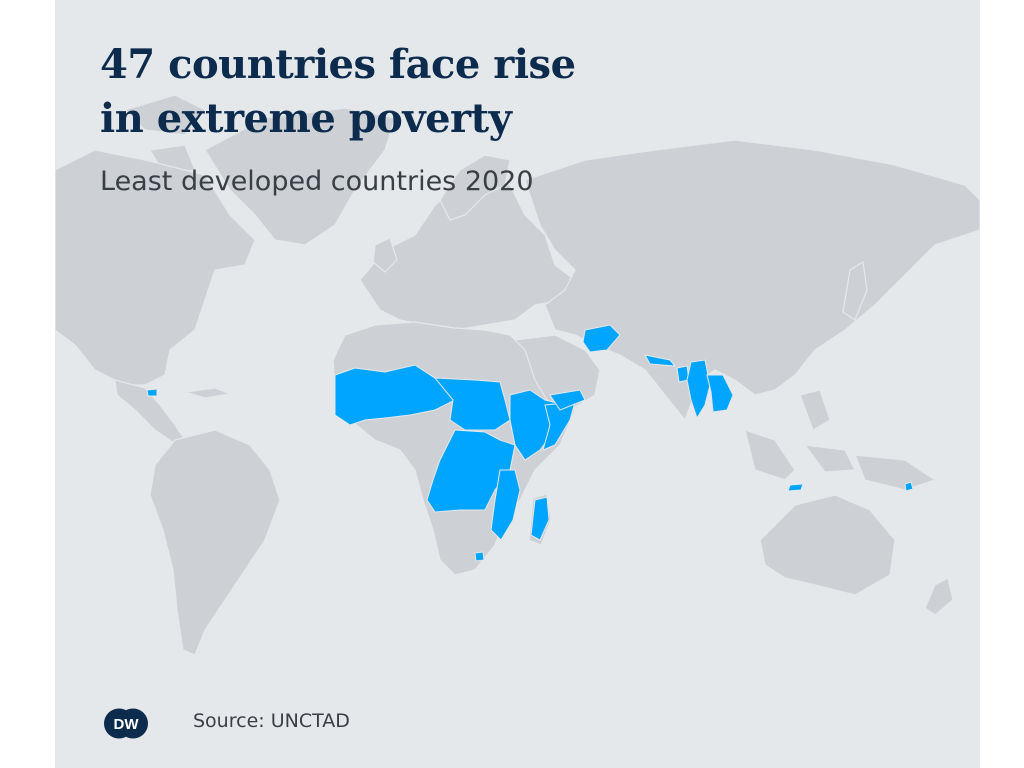 This screenshot has height=768, width=1024. Describe the element at coordinates (720, 393) in the screenshot. I see `ldc-laos-cambodia` at that location.